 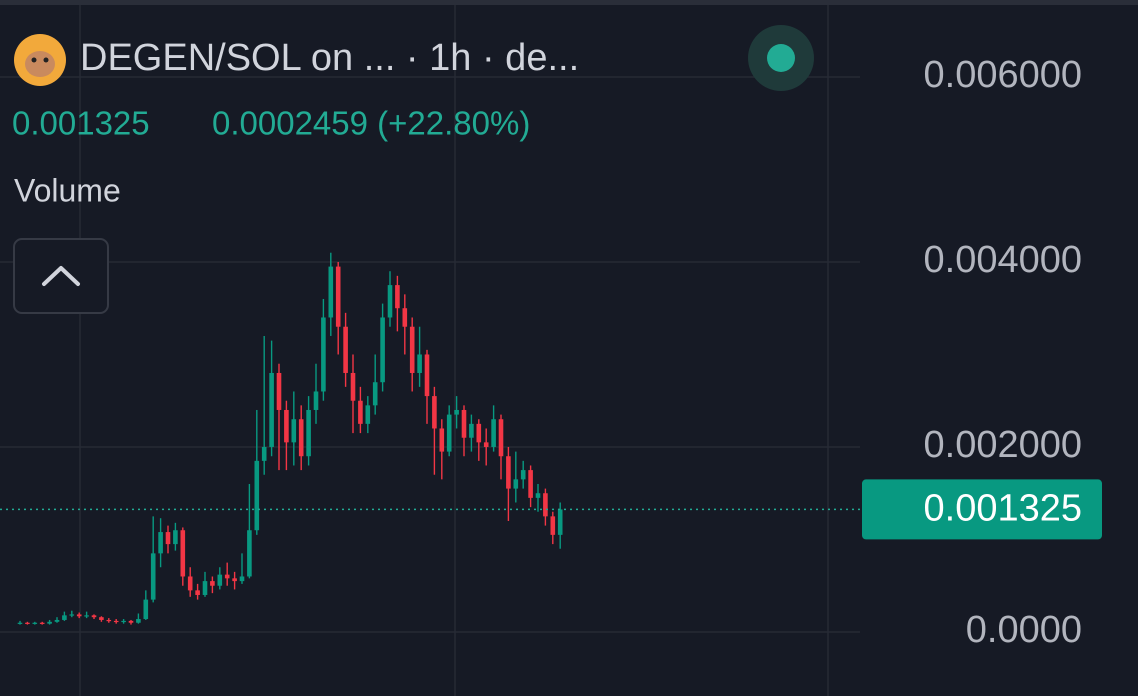 What do you see at coordinates (1003, 508) in the screenshot?
I see `last-price-label: 0.001325` at bounding box center [1003, 508].